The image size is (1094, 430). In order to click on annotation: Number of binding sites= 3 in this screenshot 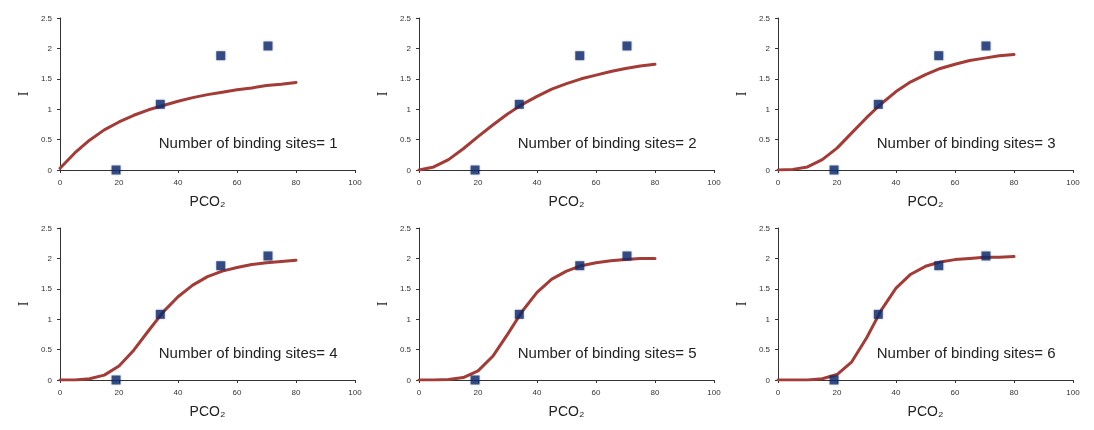, I will do `click(966, 143)`.